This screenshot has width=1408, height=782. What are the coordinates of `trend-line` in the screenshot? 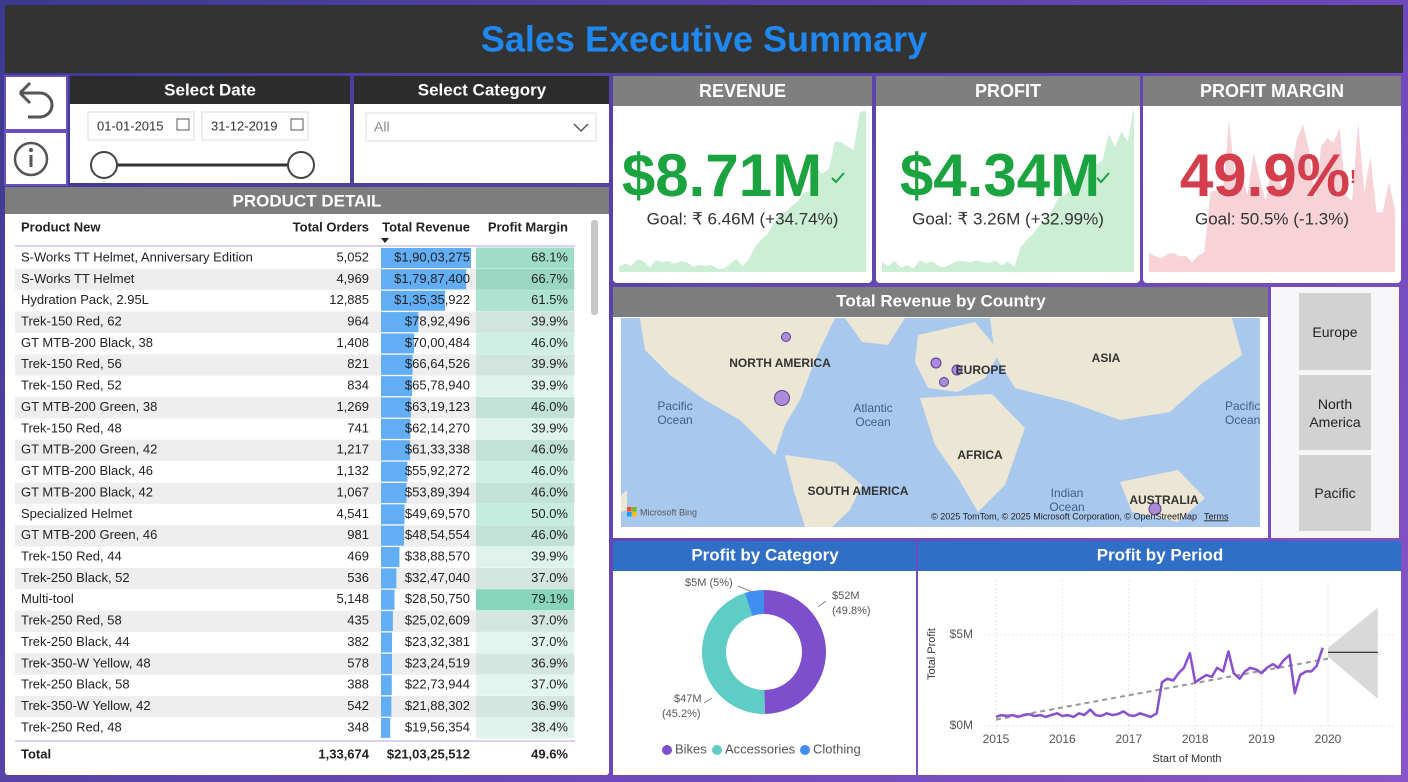 It's located at (1162, 689).